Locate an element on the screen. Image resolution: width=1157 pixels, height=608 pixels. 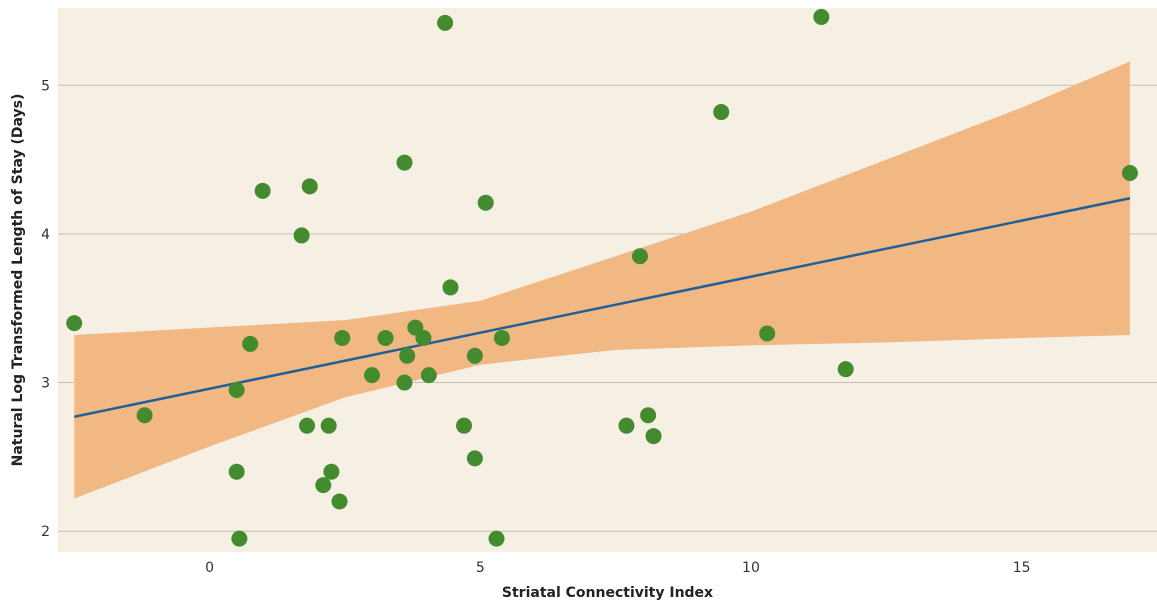
y-tick-label: 4 is located at coordinates (45, 235).